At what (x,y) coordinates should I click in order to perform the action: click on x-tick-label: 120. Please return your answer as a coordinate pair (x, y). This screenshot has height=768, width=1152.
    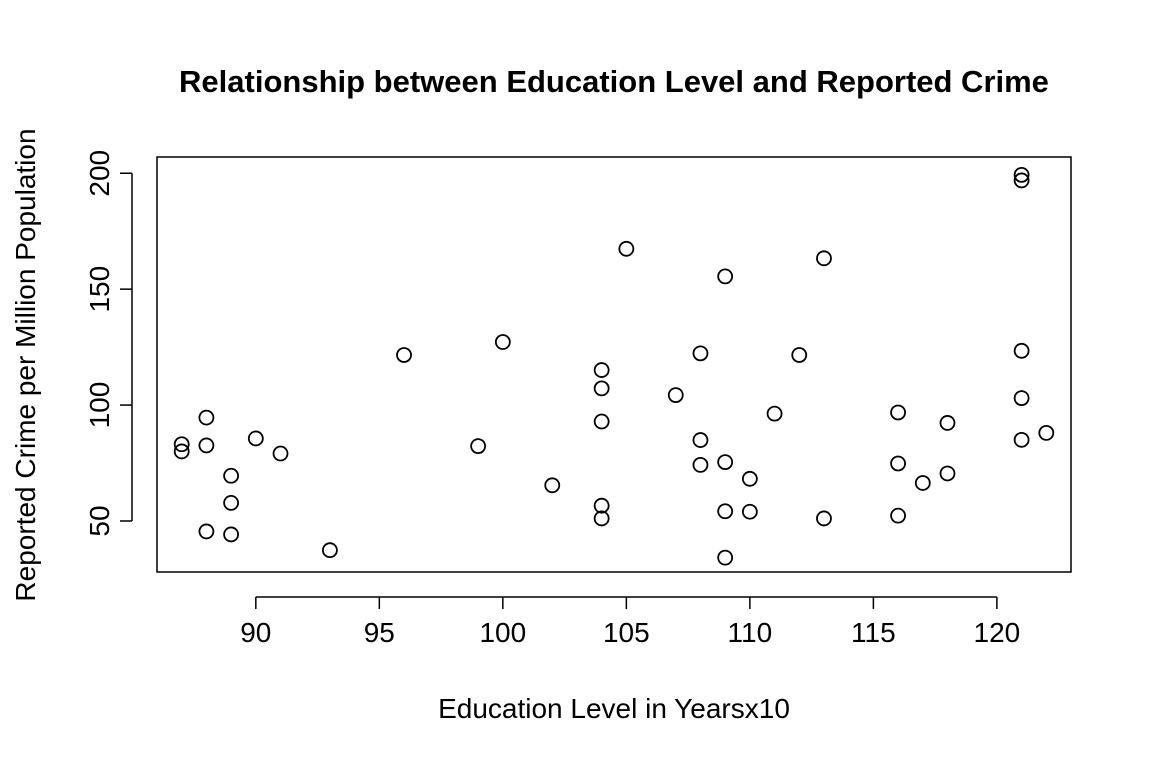
    Looking at the image, I should click on (997, 632).